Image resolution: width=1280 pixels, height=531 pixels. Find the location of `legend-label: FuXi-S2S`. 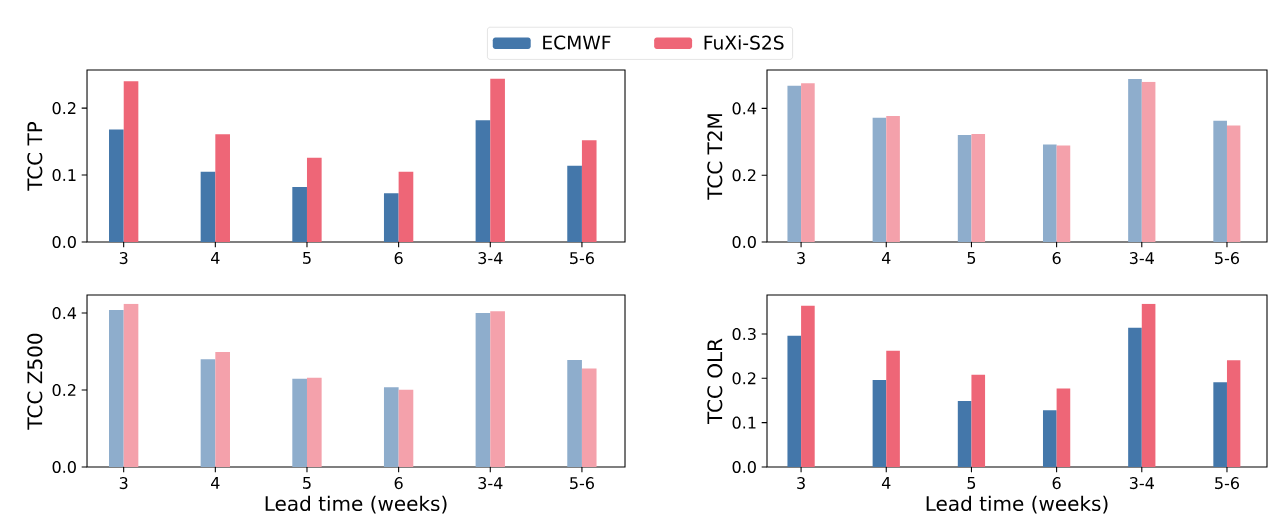

legend-label: FuXi-S2S is located at coordinates (744, 42).